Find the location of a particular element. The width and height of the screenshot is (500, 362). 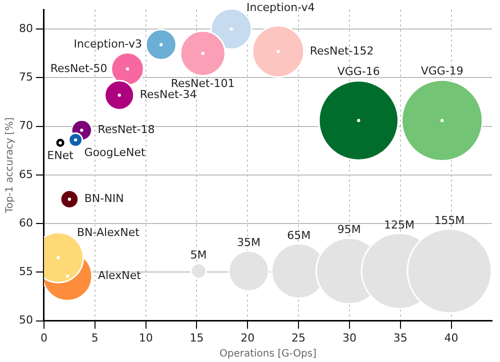

x-tick-label: 20 is located at coordinates (247, 337).